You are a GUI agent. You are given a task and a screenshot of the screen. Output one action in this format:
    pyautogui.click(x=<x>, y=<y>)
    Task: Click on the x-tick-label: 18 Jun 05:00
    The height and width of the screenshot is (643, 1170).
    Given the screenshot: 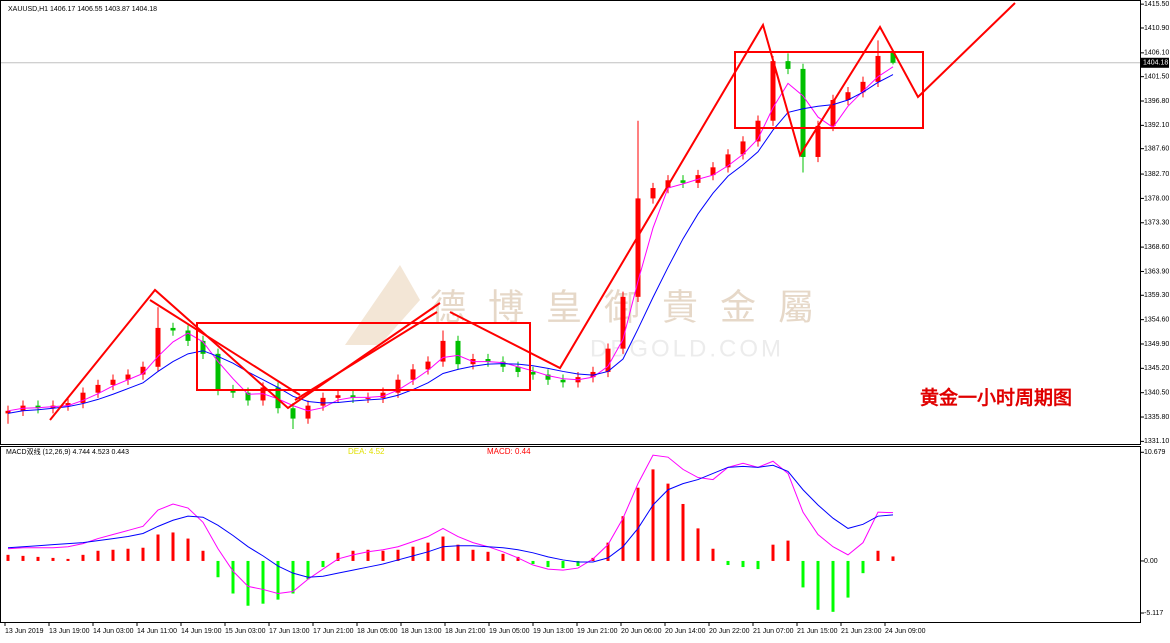 What is the action you would take?
    pyautogui.click(x=377, y=631)
    